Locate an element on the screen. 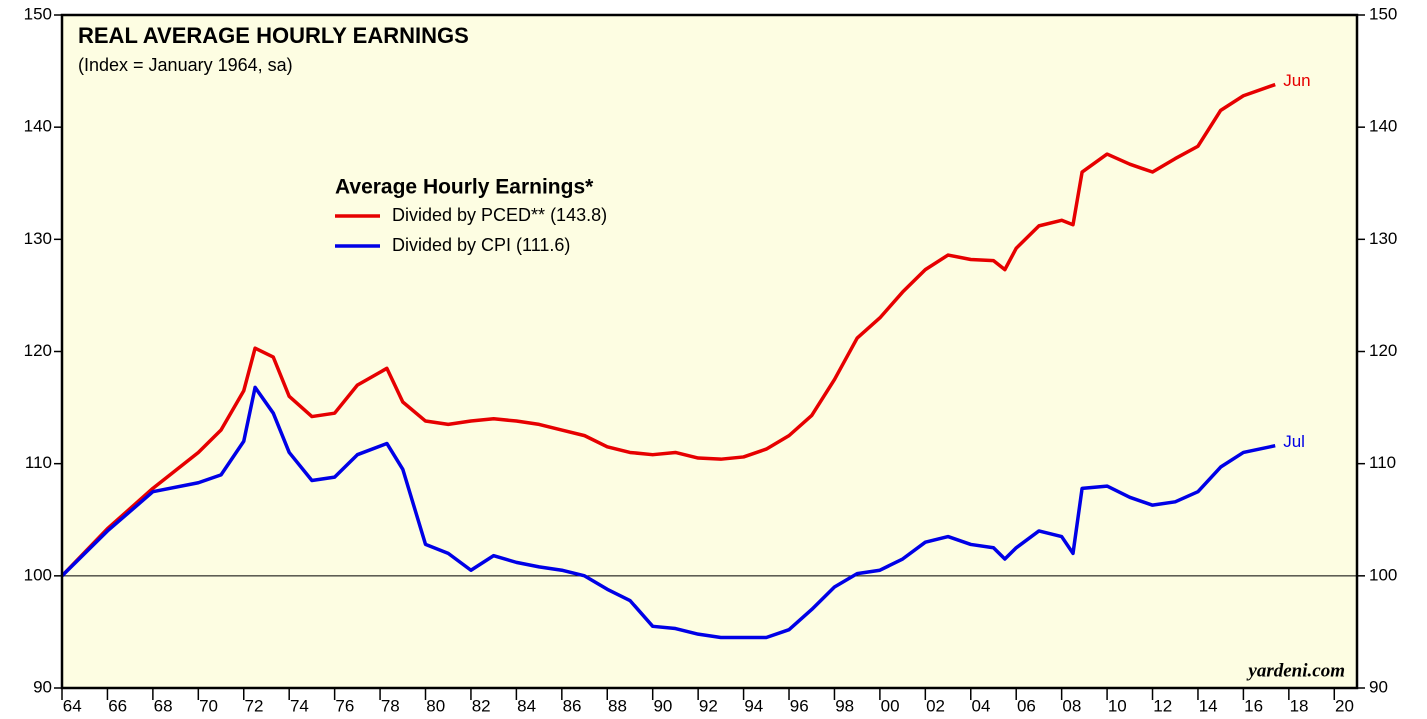 The image size is (1427, 719). y-tick-label: 140 is located at coordinates (38, 126).